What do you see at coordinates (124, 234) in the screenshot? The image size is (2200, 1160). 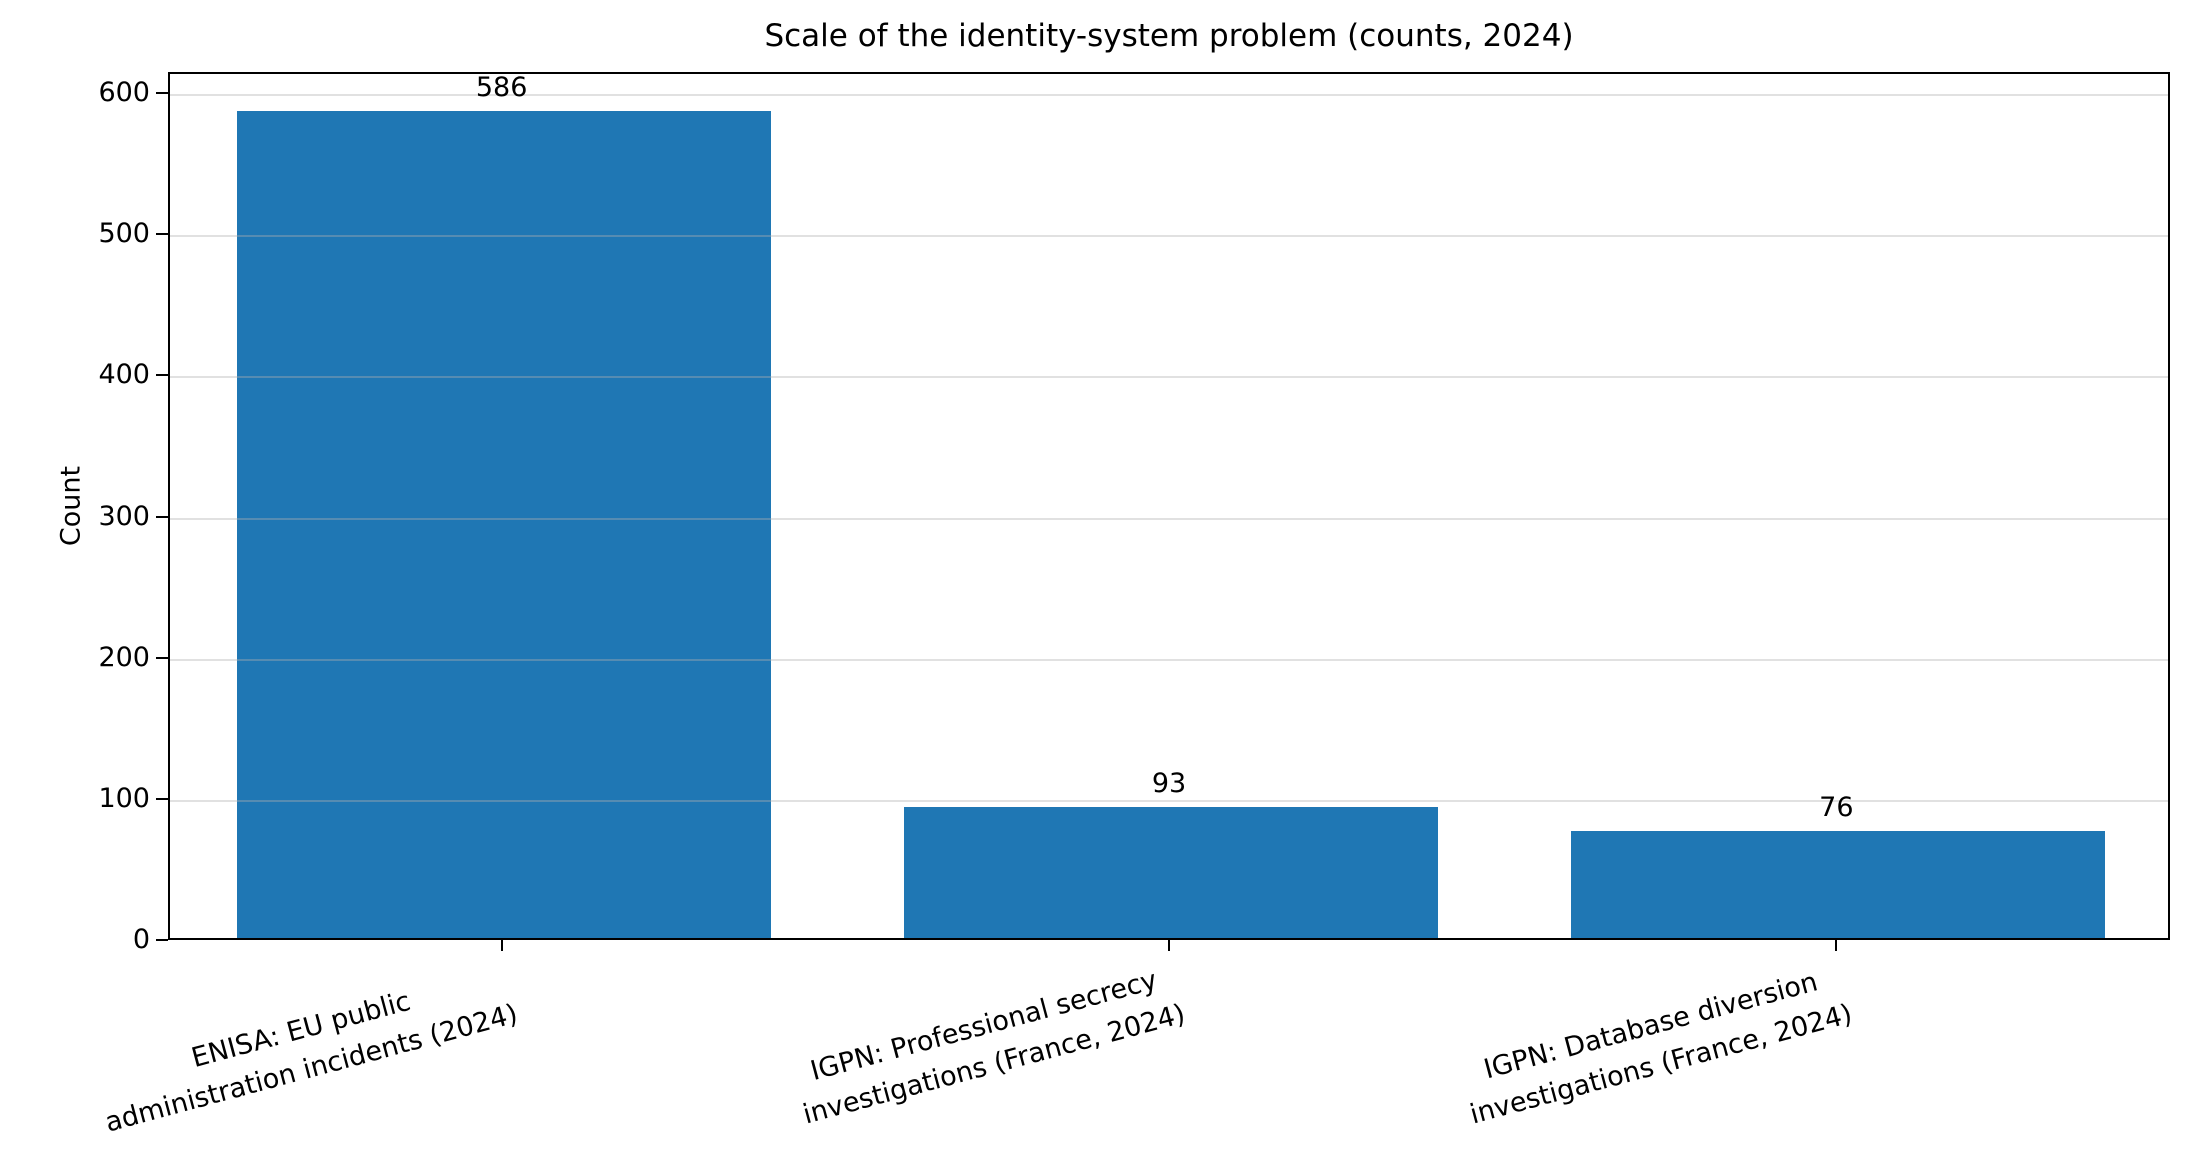 I see `y-tick-label: 500` at bounding box center [124, 234].